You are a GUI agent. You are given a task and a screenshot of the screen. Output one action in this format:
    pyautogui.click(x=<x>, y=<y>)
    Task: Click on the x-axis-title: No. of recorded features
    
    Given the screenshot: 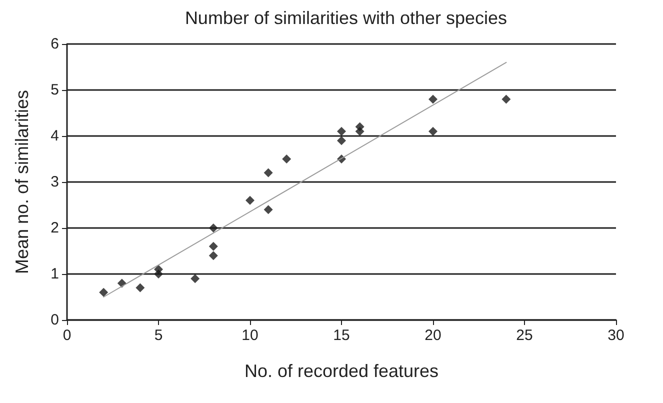 What is the action you would take?
    pyautogui.click(x=341, y=371)
    